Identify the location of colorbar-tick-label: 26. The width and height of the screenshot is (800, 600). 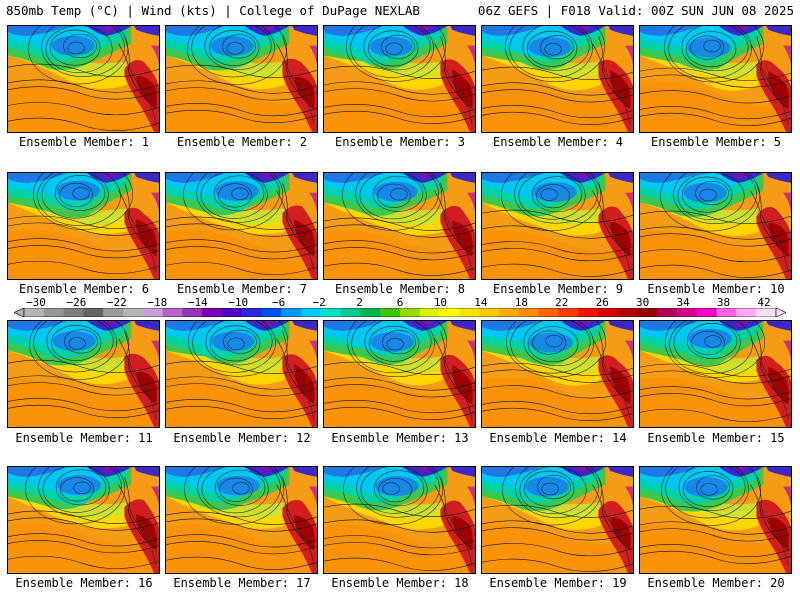
(602, 302).